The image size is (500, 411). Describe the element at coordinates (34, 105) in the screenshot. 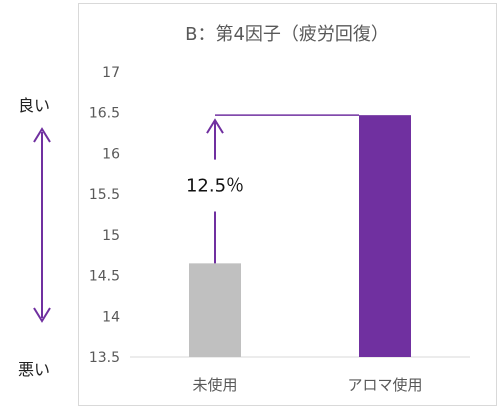

I see `side-label-good: 良い` at that location.